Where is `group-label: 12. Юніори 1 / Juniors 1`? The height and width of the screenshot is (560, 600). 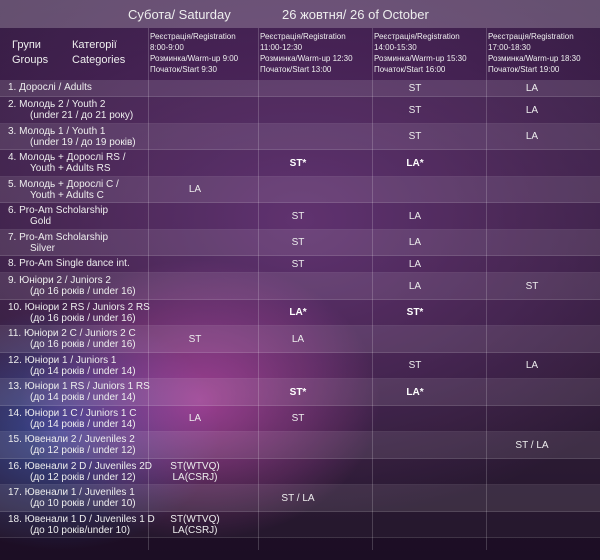
group-label: 12. Юніори 1 / Juniors 1 is located at coordinates (62, 360).